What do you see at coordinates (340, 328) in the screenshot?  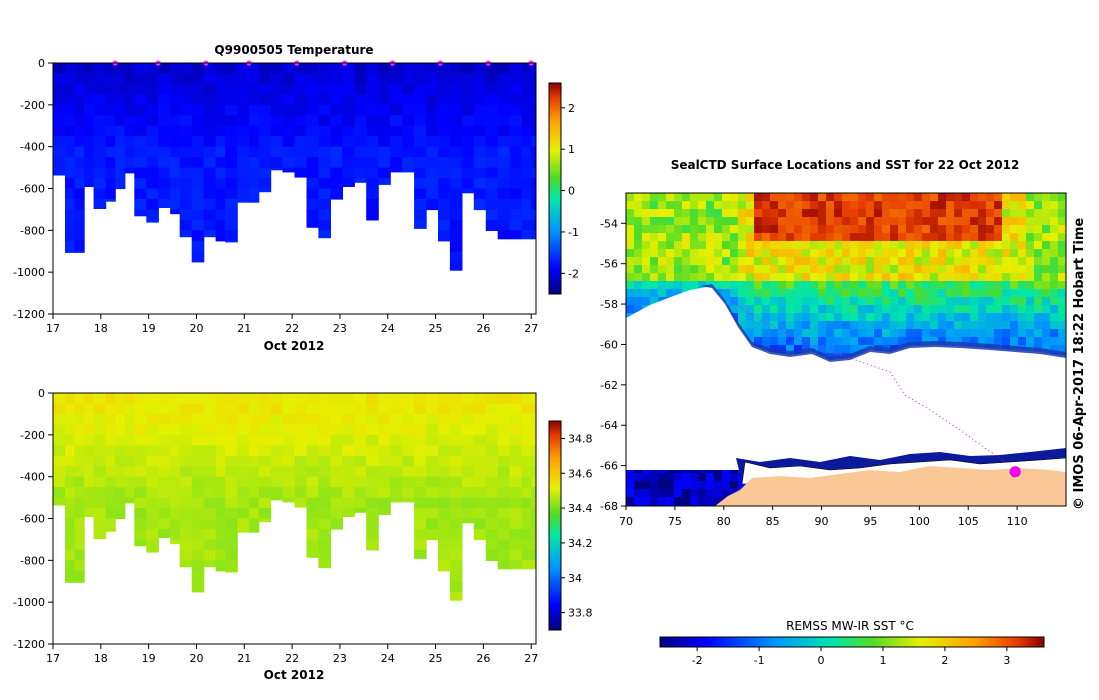 I see `x-tick-label: 23` at bounding box center [340, 328].